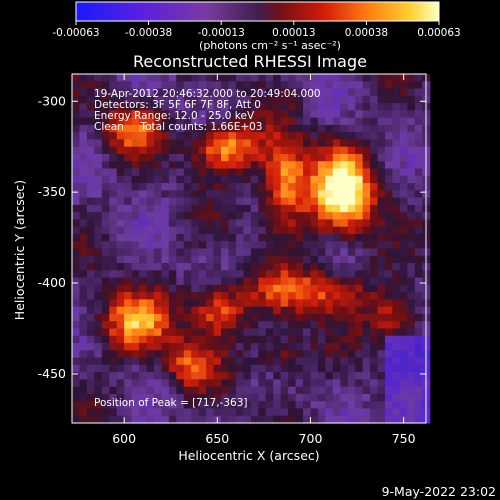 This screenshot has width=500, height=500. Describe the element at coordinates (52, 100) in the screenshot. I see `y-tick-label: -300` at that location.